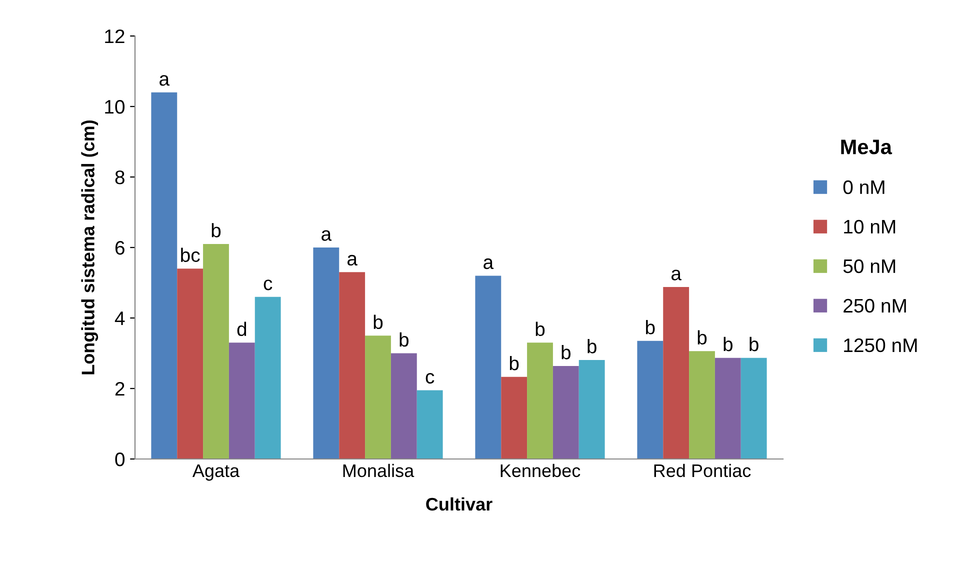  Describe the element at coordinates (875, 305) in the screenshot. I see `legend-label: 250 nM` at that location.